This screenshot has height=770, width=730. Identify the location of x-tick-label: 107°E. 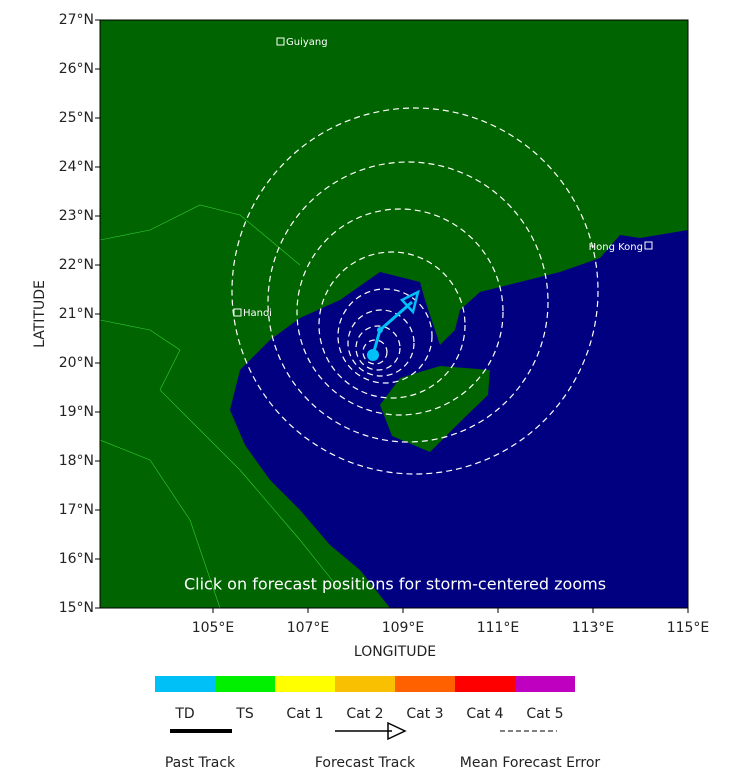
(308, 628).